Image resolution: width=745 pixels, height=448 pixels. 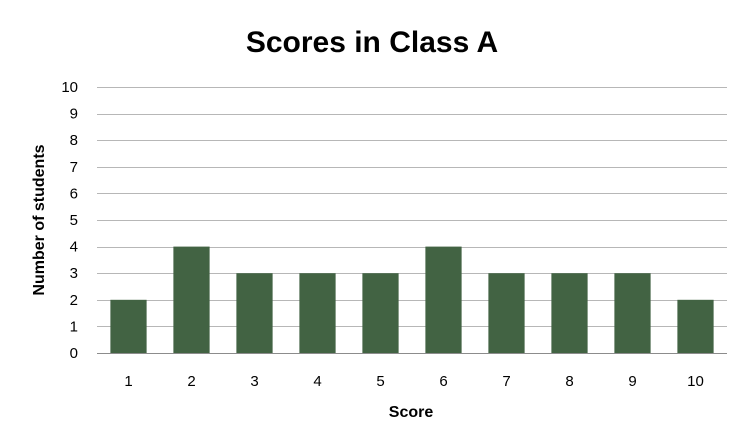 I want to click on x-tick-label: 6, so click(x=443, y=381).